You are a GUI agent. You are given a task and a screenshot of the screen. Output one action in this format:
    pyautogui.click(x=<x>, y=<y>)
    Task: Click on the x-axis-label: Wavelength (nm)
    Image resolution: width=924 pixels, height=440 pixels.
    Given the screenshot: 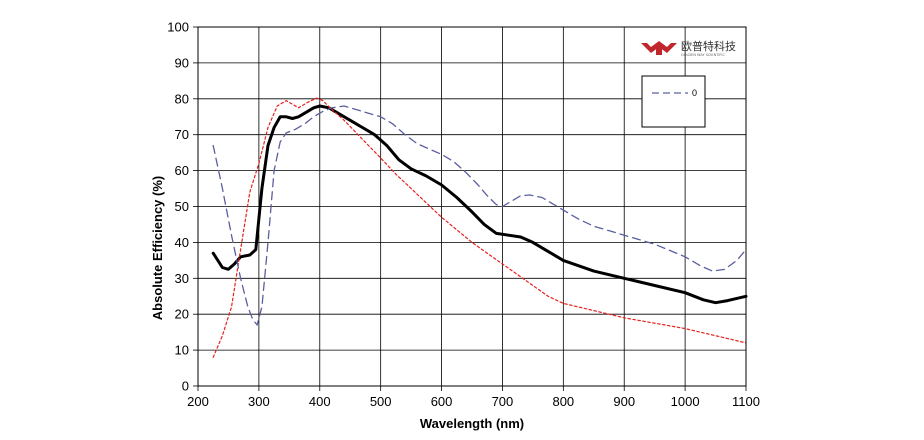 What is the action you would take?
    pyautogui.click(x=472, y=423)
    